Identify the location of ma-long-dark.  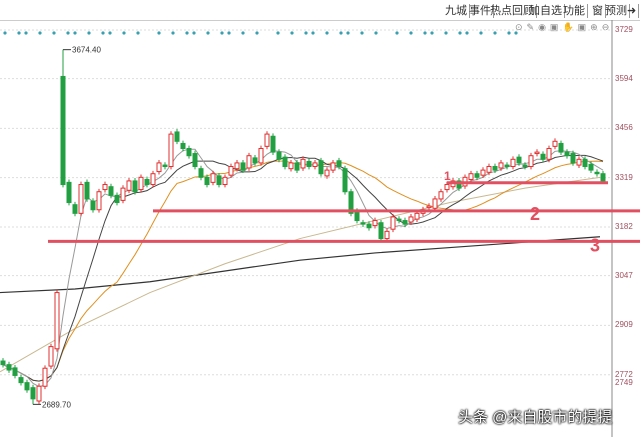
(300, 265).